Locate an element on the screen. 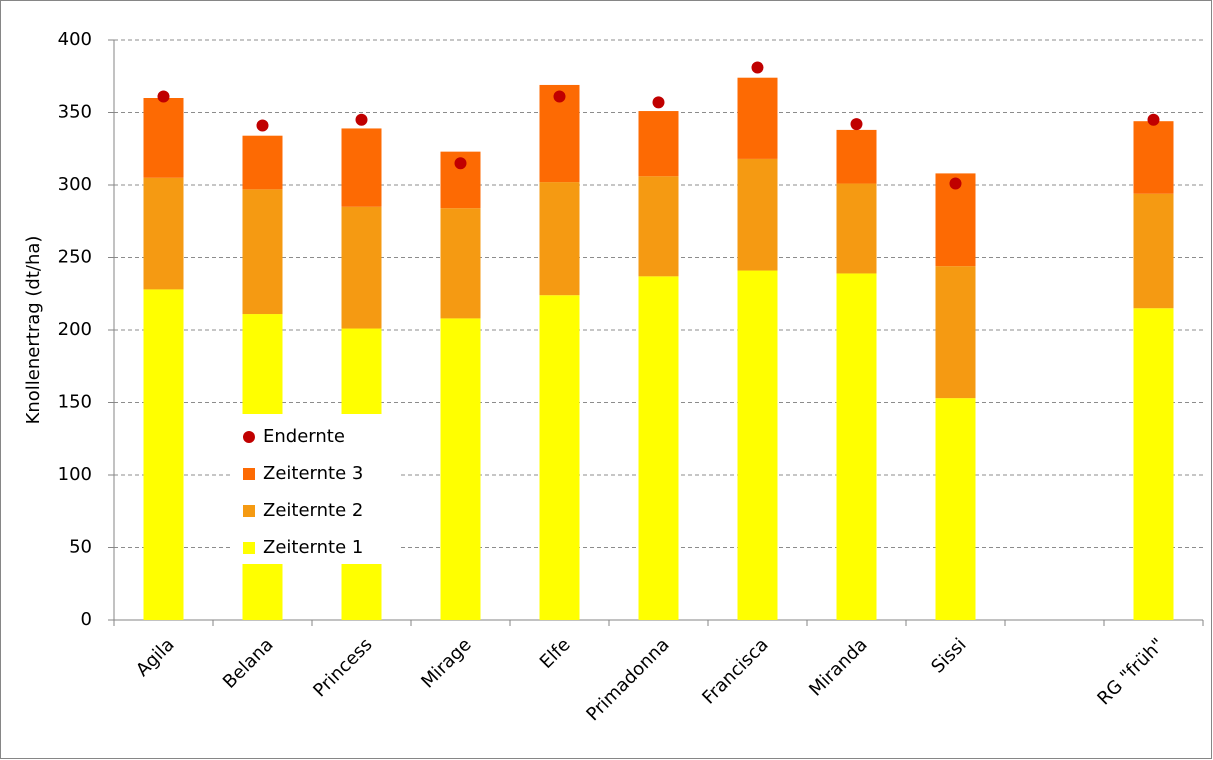 The width and height of the screenshot is (1213, 760). y-tick-label: 100 is located at coordinates (75, 474).